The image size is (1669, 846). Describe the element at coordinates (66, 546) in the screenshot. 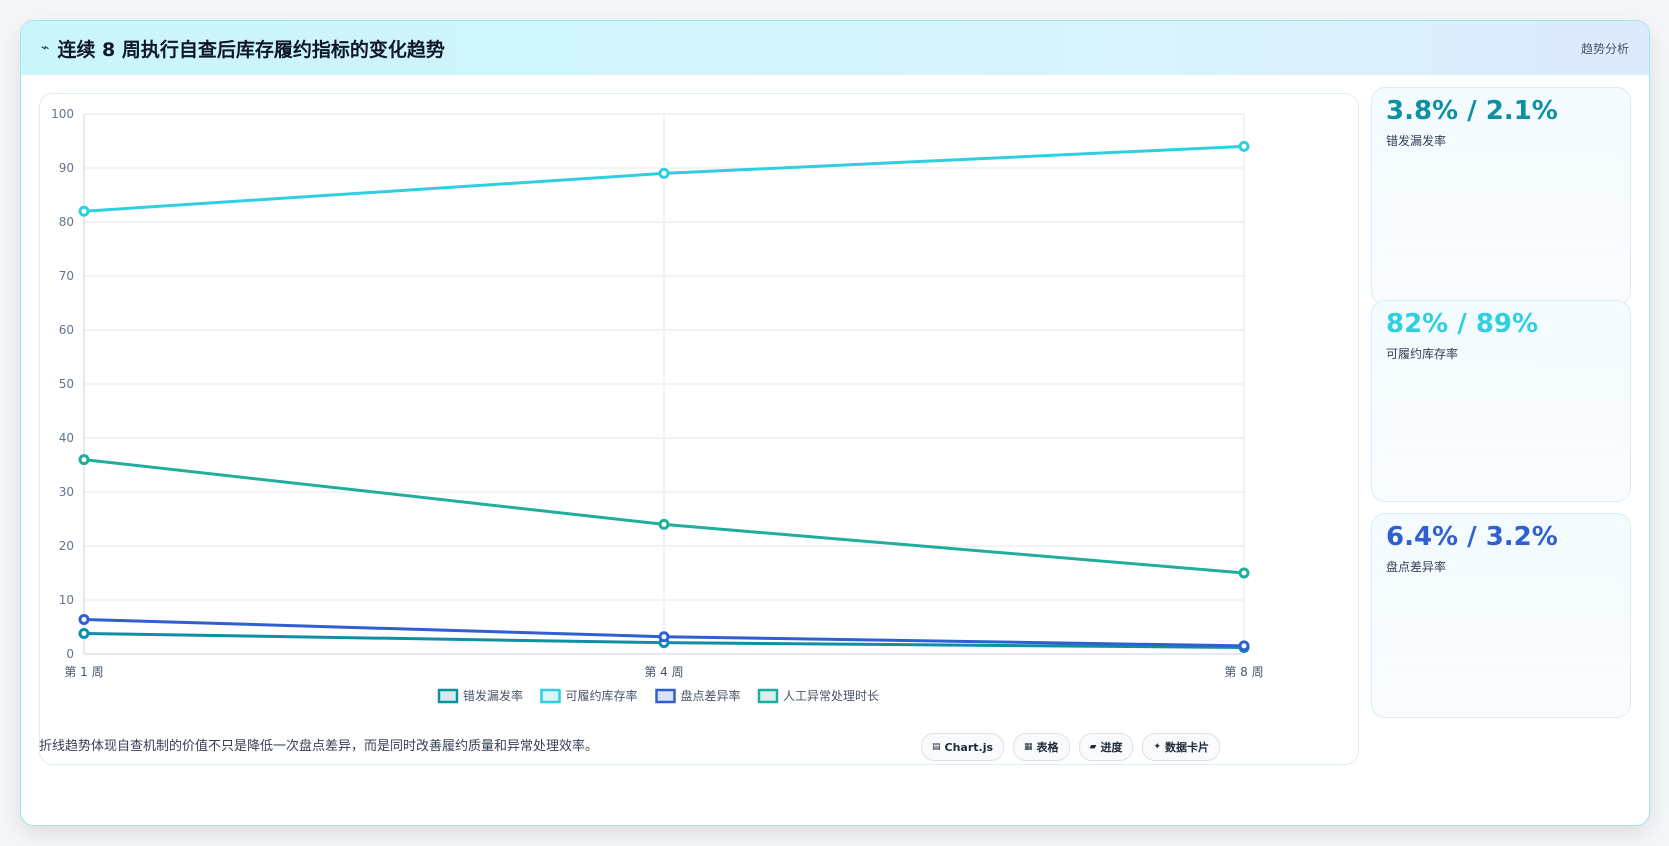

I see `y-tick-label: 20` at that location.